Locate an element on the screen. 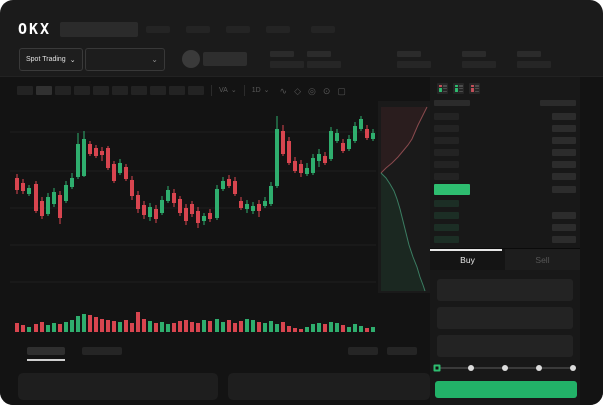  asks-book-icon is located at coordinates (474, 88).